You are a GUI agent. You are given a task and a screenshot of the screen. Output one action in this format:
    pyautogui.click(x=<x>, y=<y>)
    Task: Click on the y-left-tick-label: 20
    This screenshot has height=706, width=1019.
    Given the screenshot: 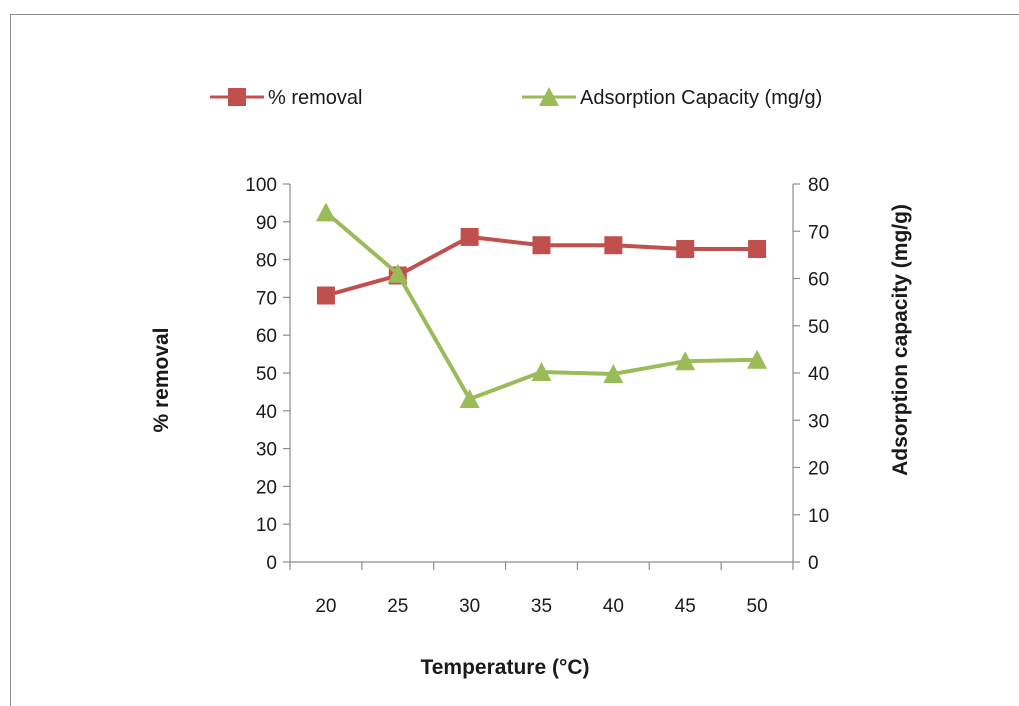 What is the action you would take?
    pyautogui.click(x=266, y=487)
    